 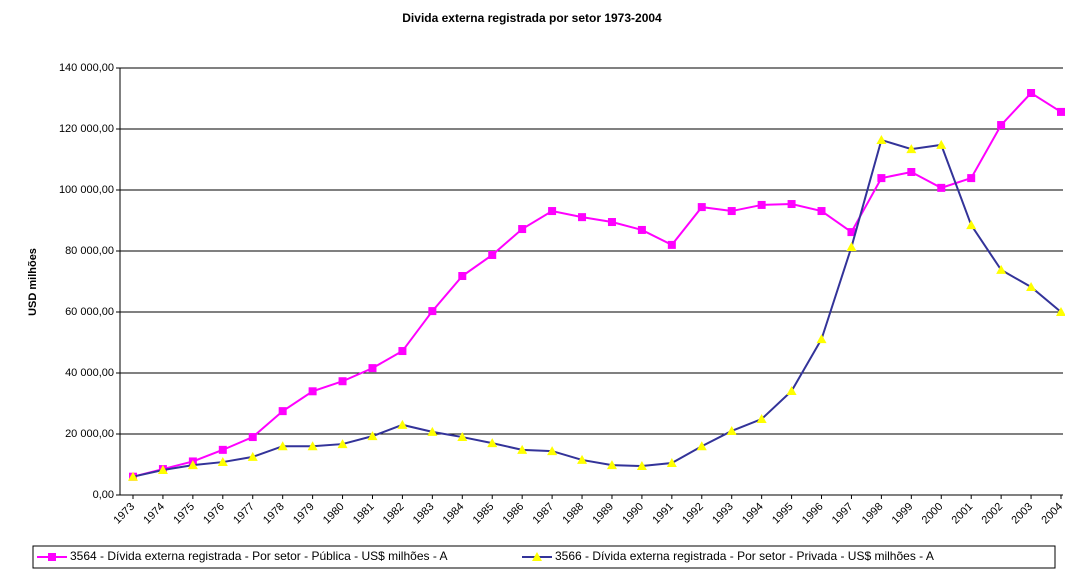 What do you see at coordinates (86, 68) in the screenshot?
I see `y-tick-label: 140 000,00` at bounding box center [86, 68].